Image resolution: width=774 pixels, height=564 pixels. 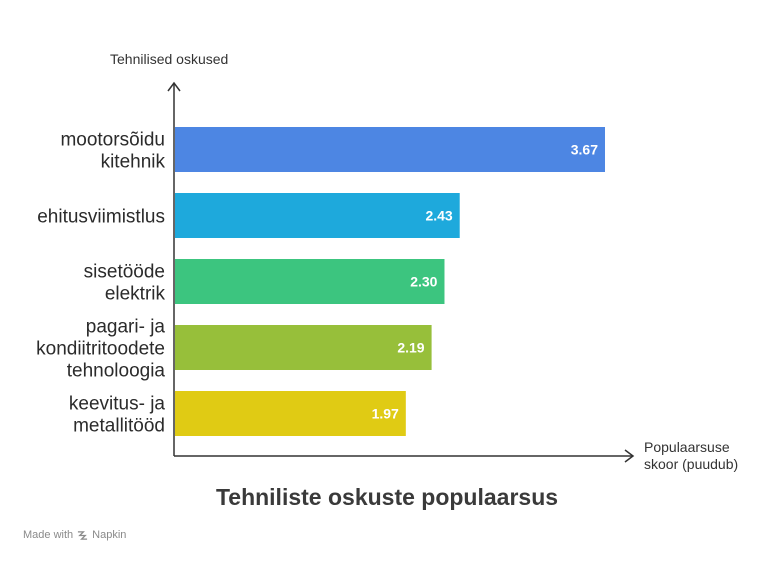 What do you see at coordinates (133, 162) in the screenshot?
I see `category-label-line: kitehnik` at bounding box center [133, 162].